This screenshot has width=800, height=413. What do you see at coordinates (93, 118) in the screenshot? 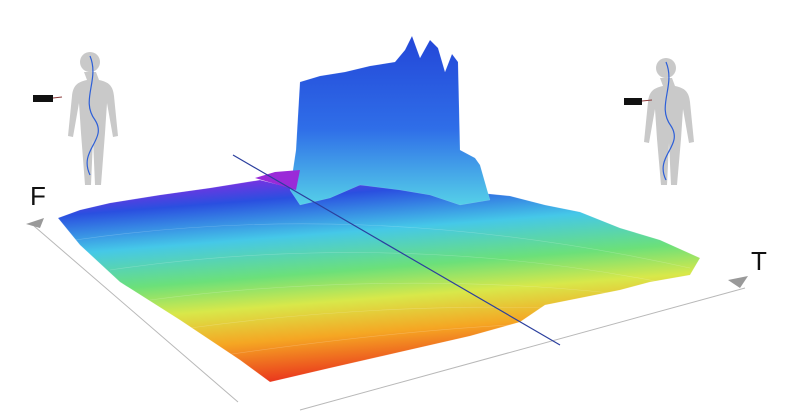
I see `body-figure-left` at bounding box center [93, 118].